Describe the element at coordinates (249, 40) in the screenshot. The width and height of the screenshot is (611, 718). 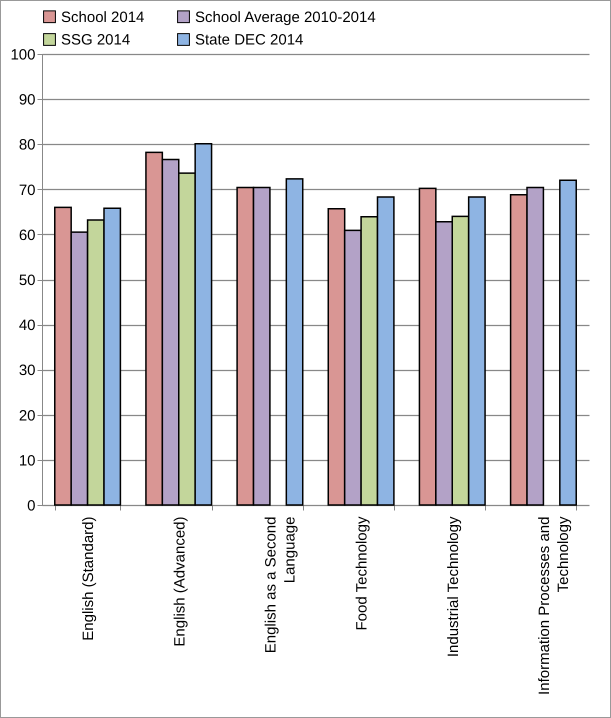
I see `legend-label: State DEC 2014` at that location.